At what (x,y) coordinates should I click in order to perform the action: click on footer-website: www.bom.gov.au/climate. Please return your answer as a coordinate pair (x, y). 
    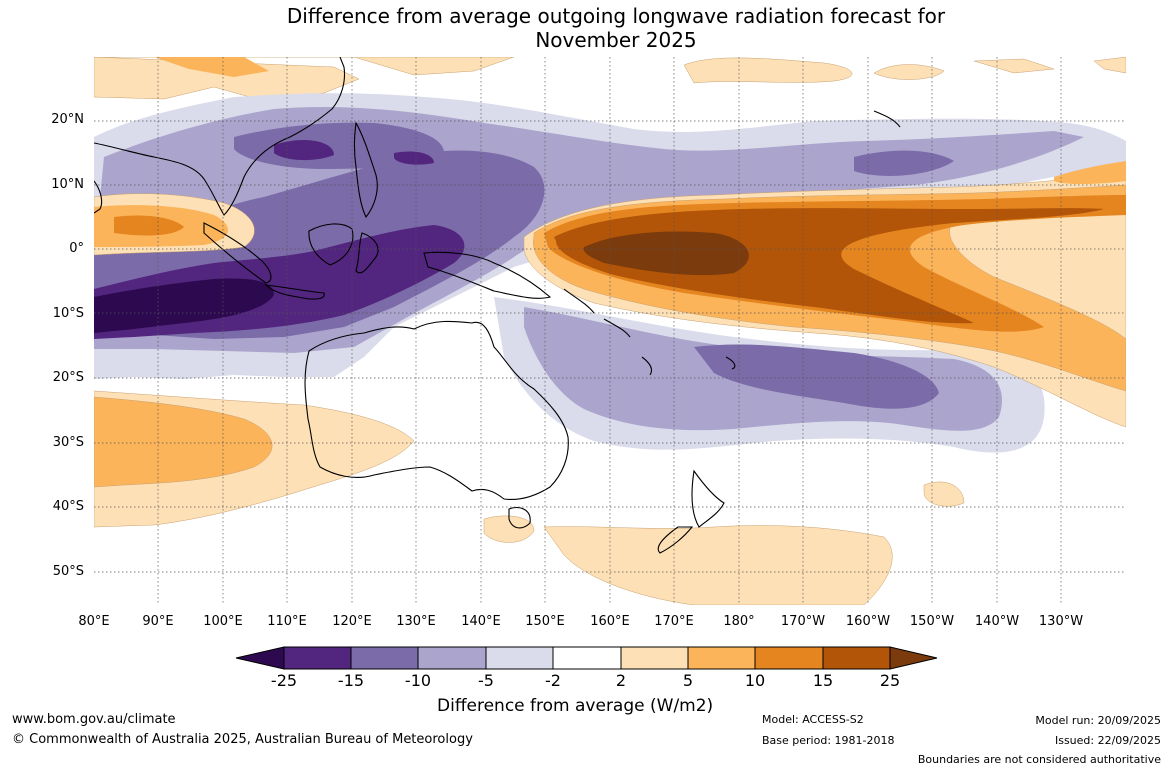
    Looking at the image, I should click on (94, 719).